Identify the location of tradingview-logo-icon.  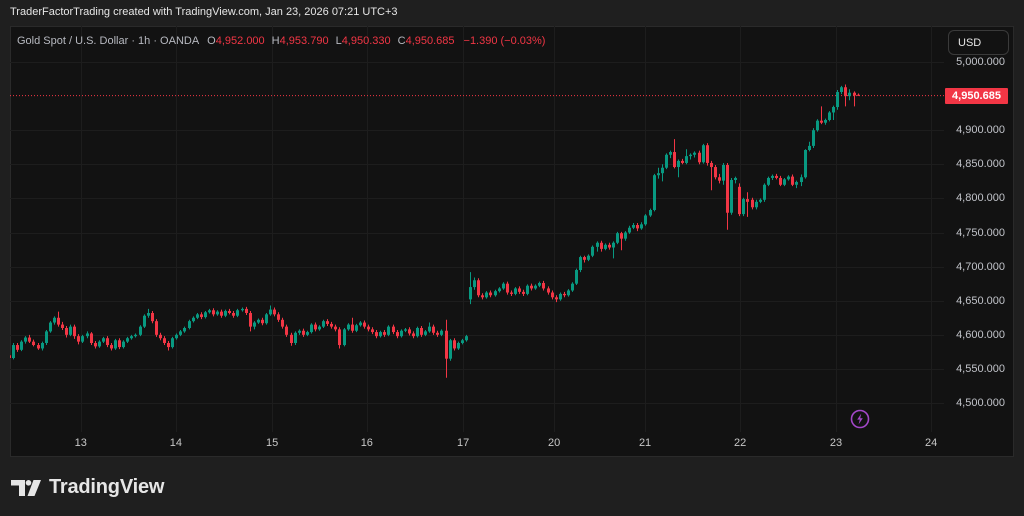
(26, 487).